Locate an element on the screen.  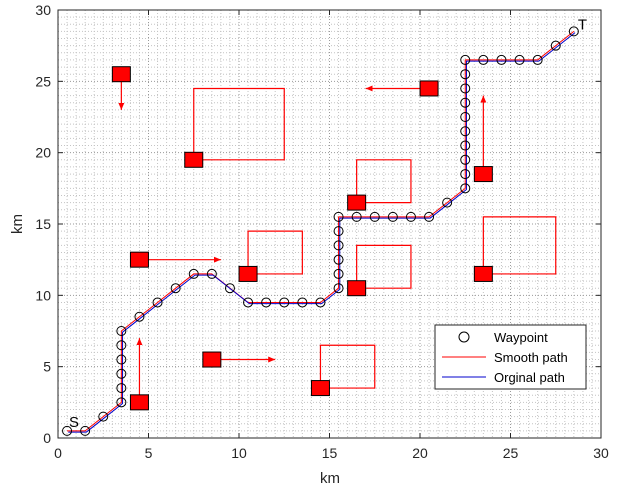
y-tick-label: 20 is located at coordinates (43, 153).